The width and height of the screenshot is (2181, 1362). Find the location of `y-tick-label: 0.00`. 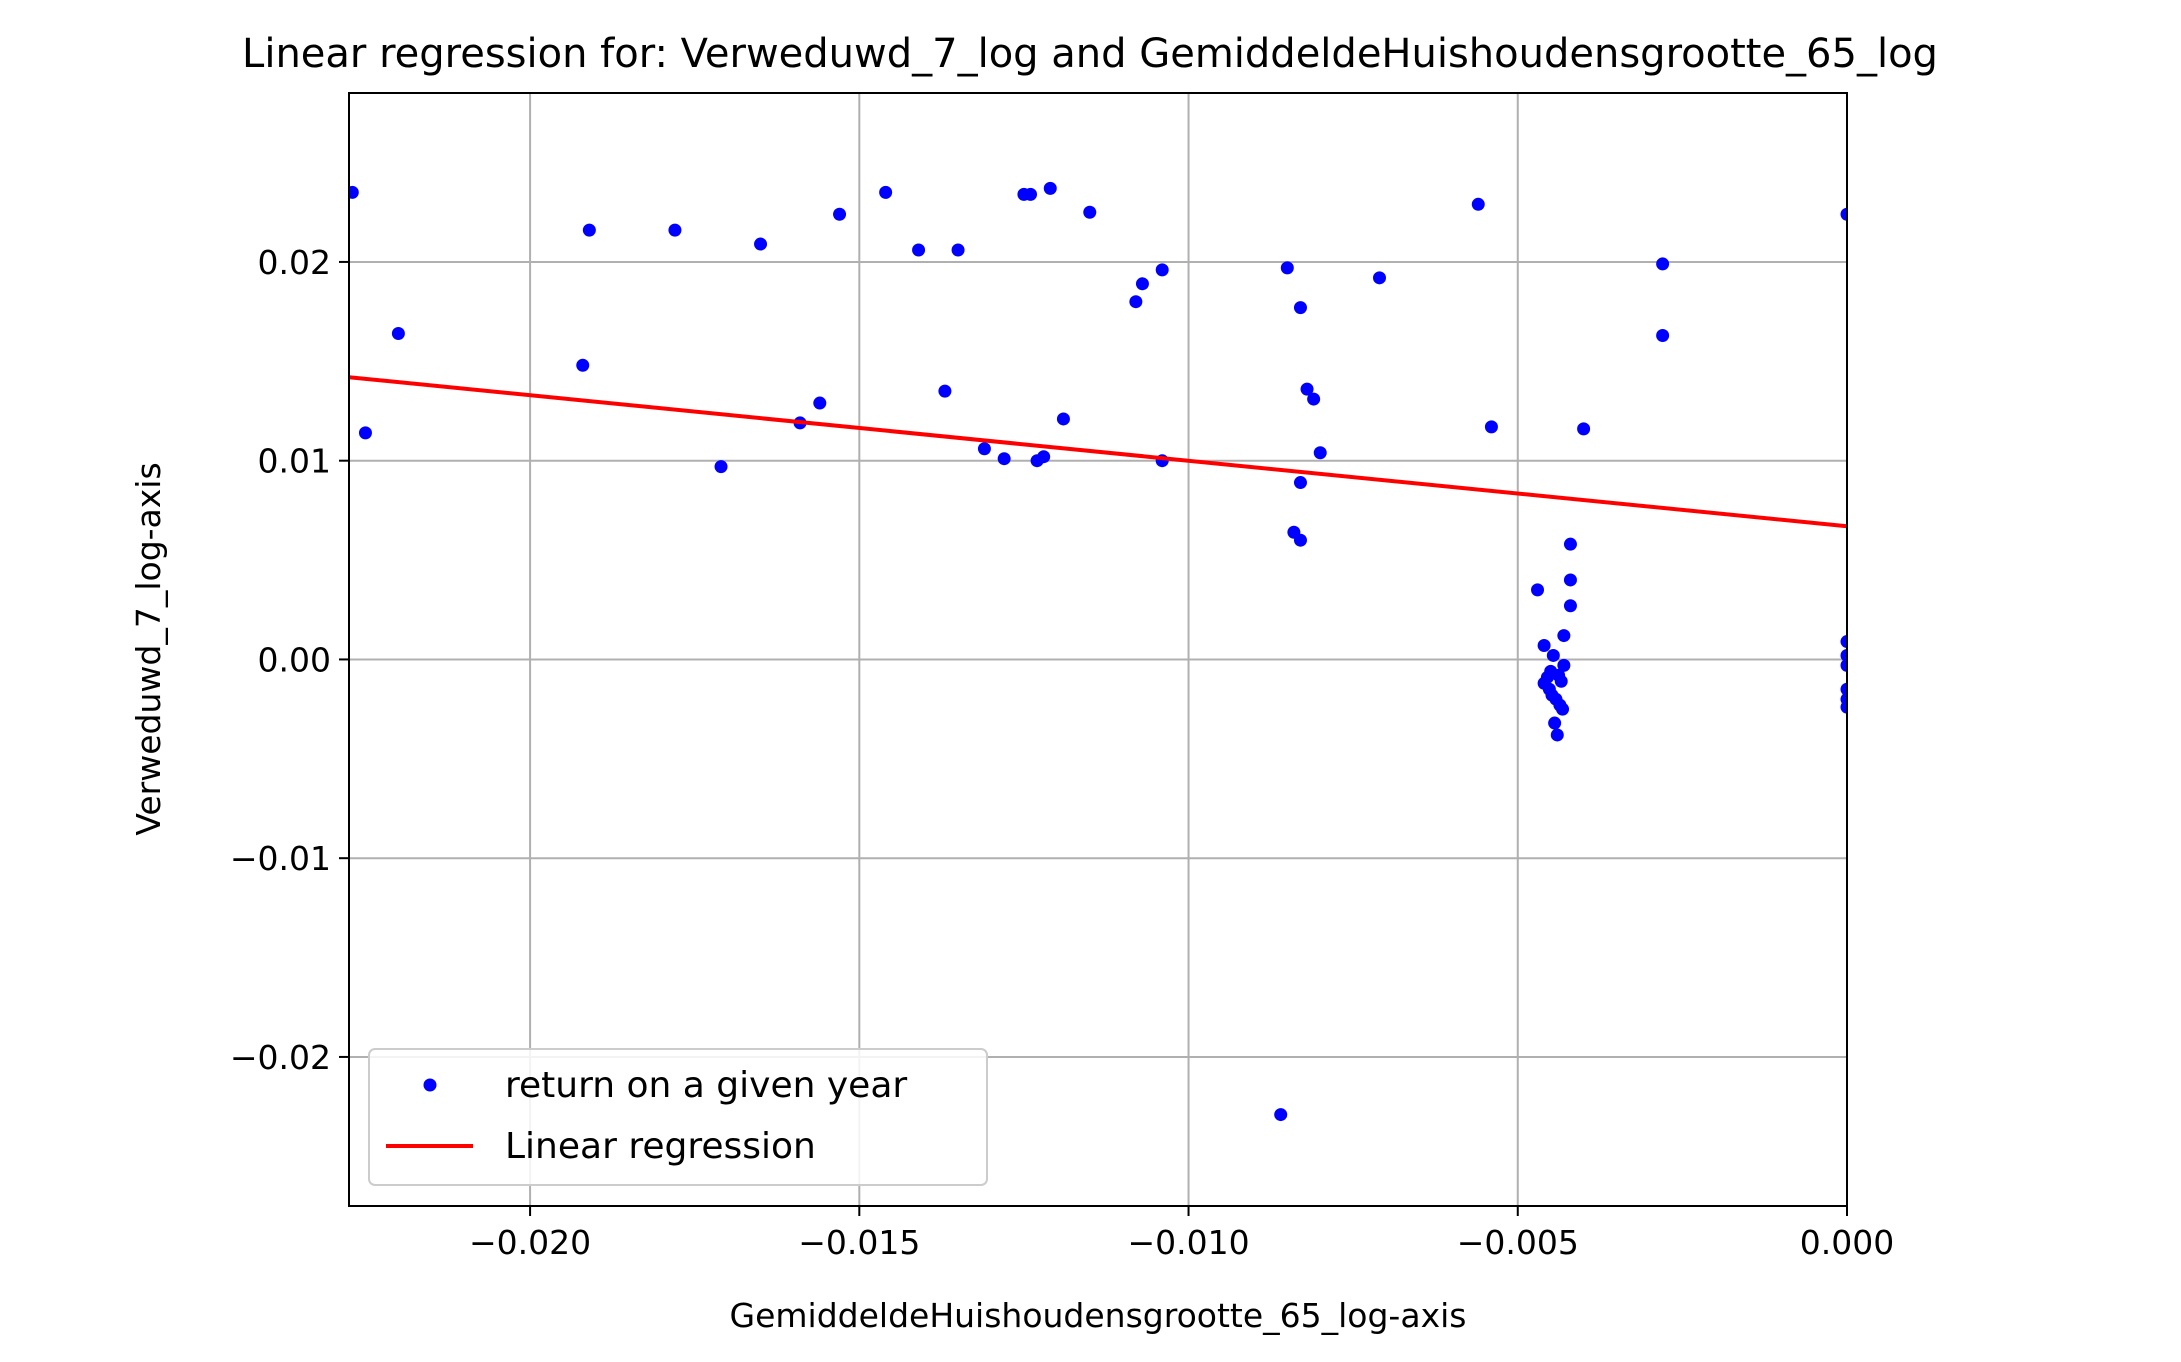

y-tick-label: 0.00 is located at coordinates (294, 659).